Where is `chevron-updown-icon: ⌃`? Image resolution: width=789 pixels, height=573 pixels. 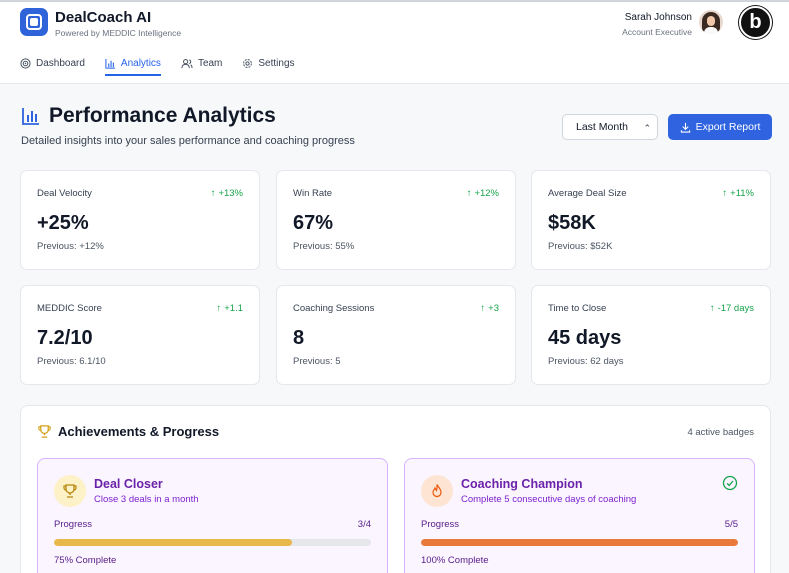 chevron-updown-icon: ⌃ is located at coordinates (647, 128).